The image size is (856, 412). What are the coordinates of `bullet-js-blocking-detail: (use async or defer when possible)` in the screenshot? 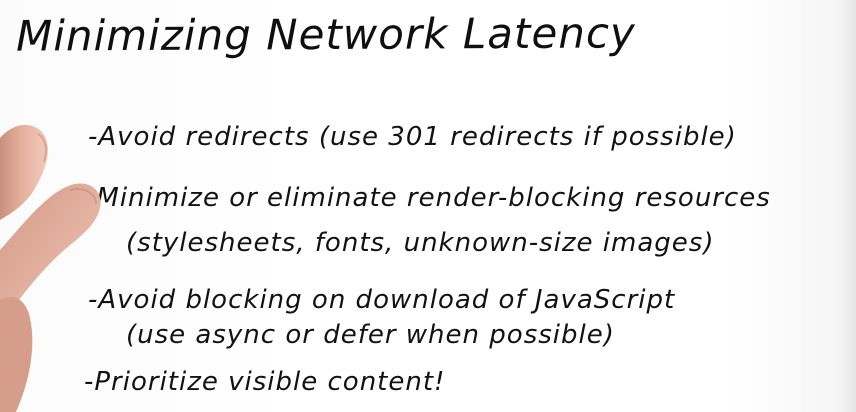 It's located at (370, 335).